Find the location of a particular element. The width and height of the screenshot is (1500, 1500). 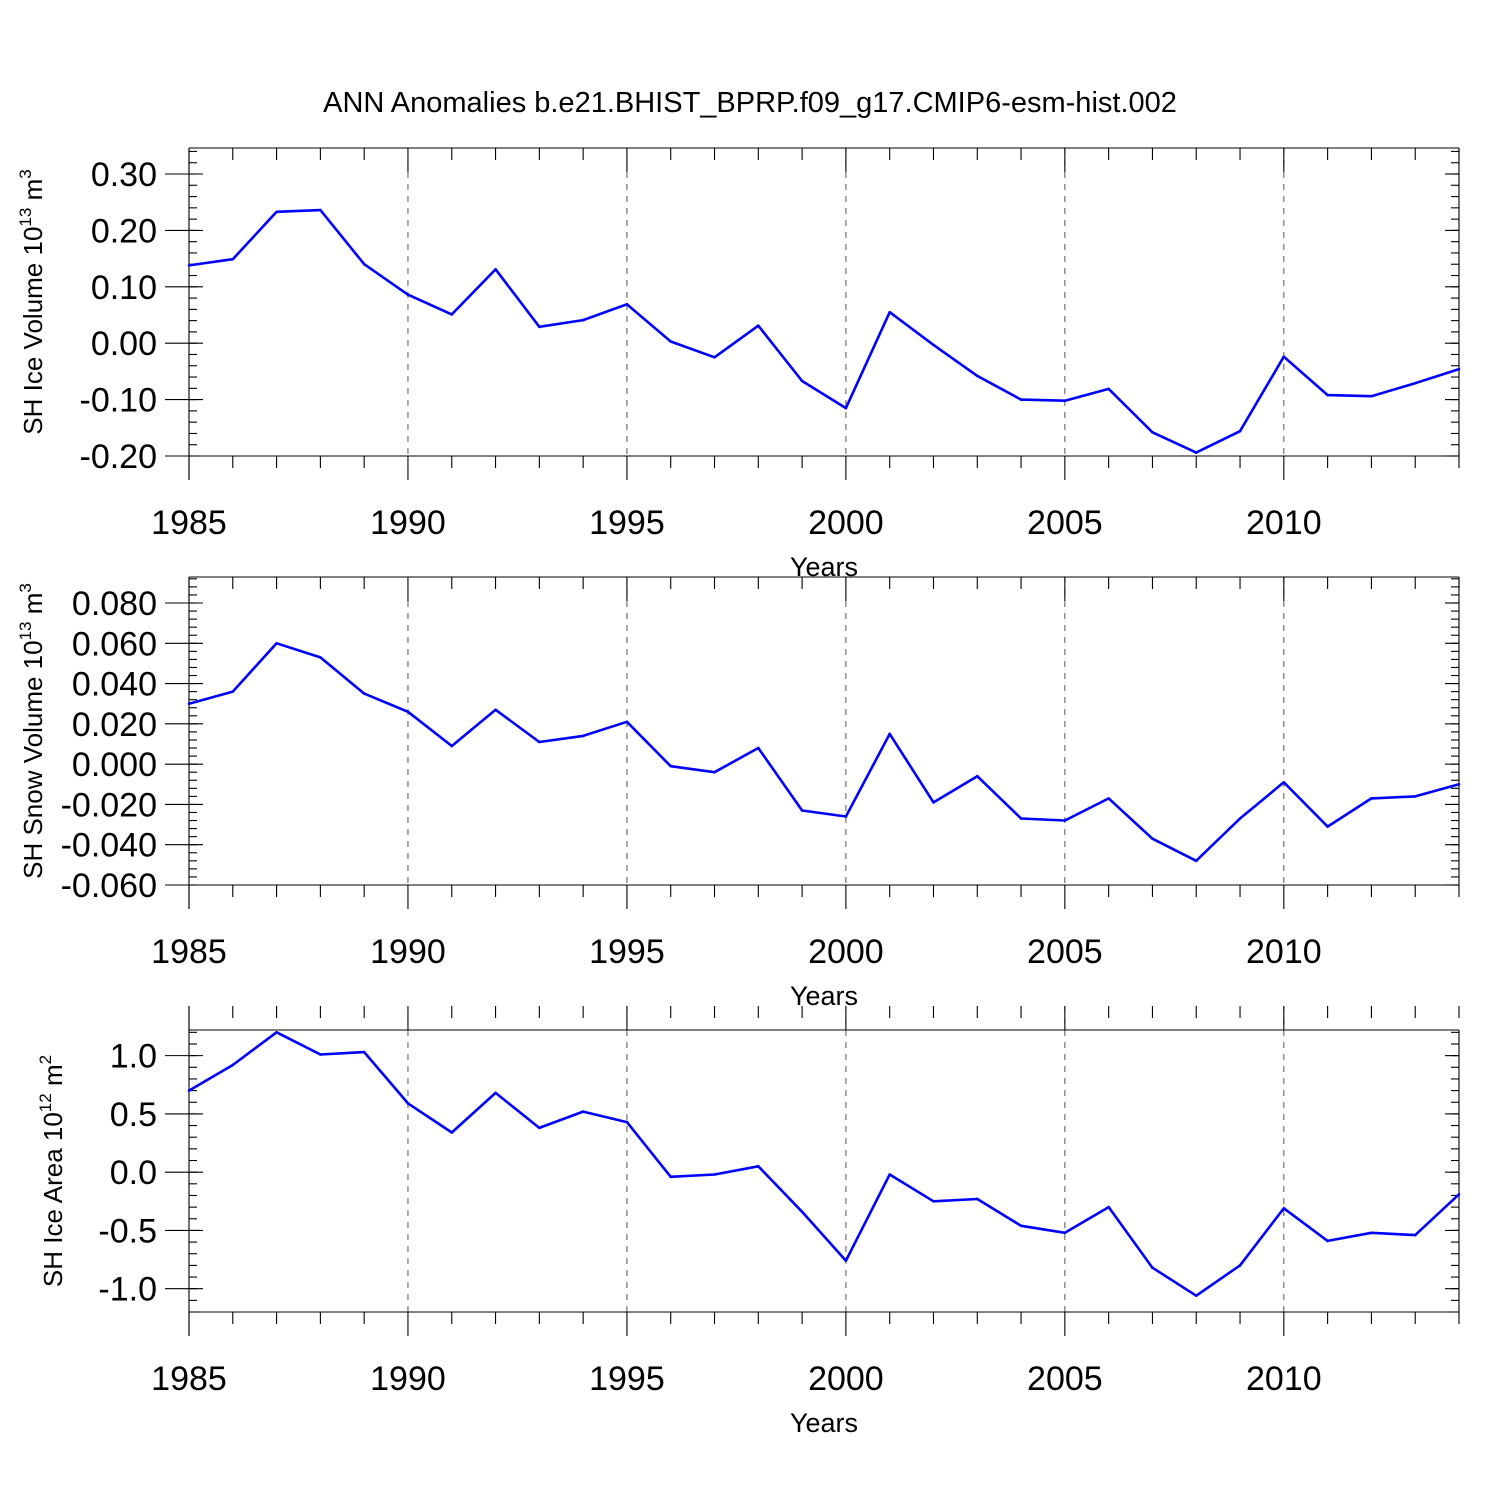

y-tick-label: -0.5 is located at coordinates (127, 1231).